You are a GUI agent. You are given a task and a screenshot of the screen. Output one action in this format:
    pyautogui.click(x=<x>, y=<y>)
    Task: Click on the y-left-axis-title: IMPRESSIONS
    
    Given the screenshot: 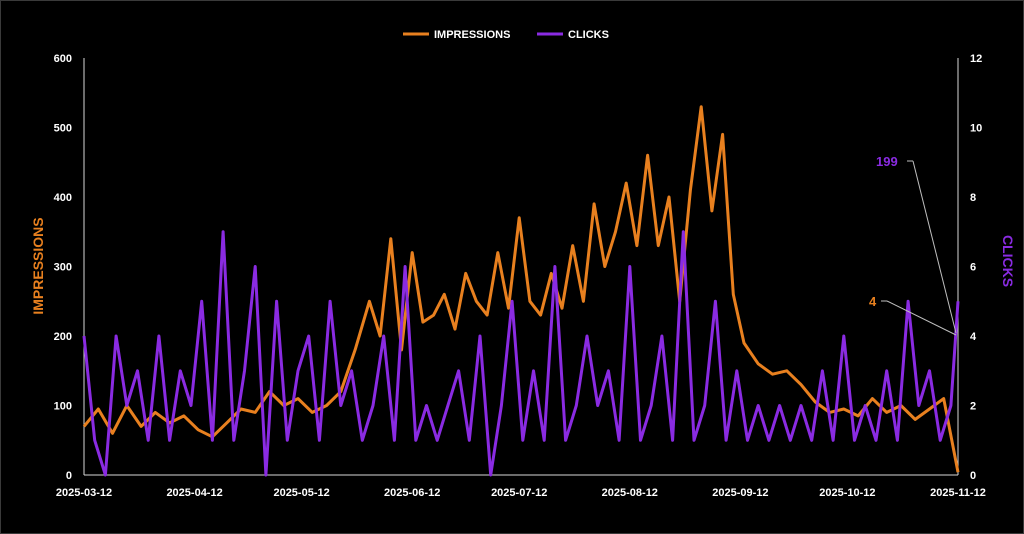 What is the action you would take?
    pyautogui.click(x=38, y=265)
    